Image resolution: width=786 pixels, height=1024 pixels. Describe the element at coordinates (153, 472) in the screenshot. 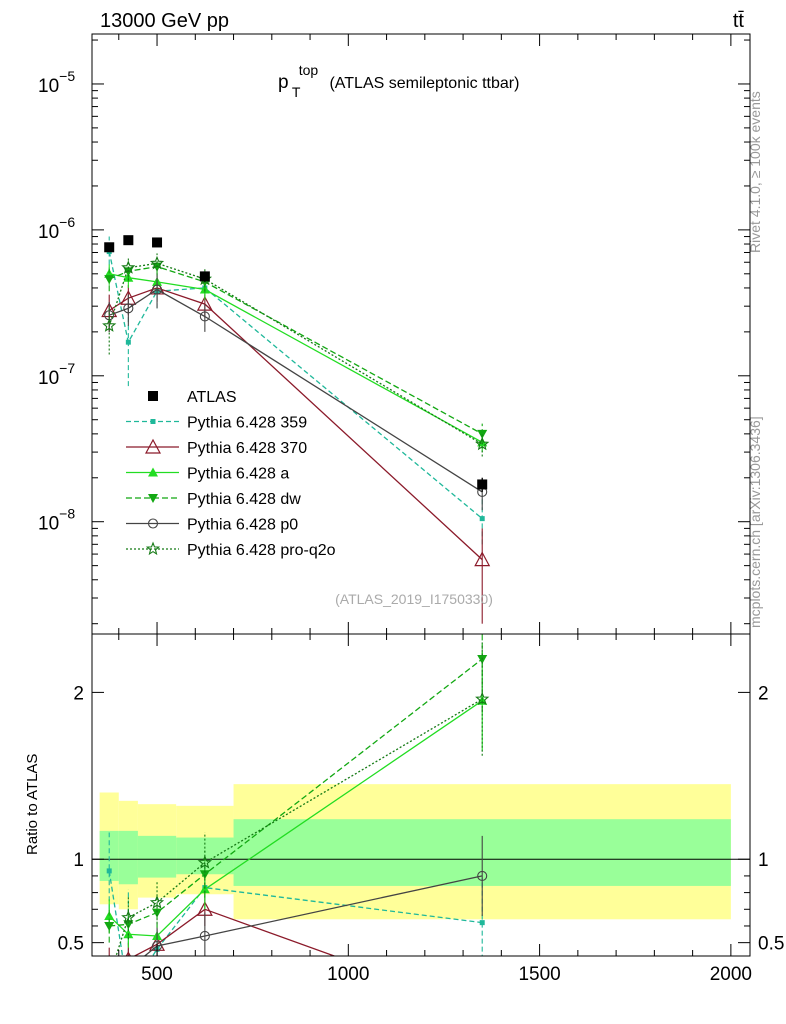

I see `legend-marker-pythia_a` at that location.